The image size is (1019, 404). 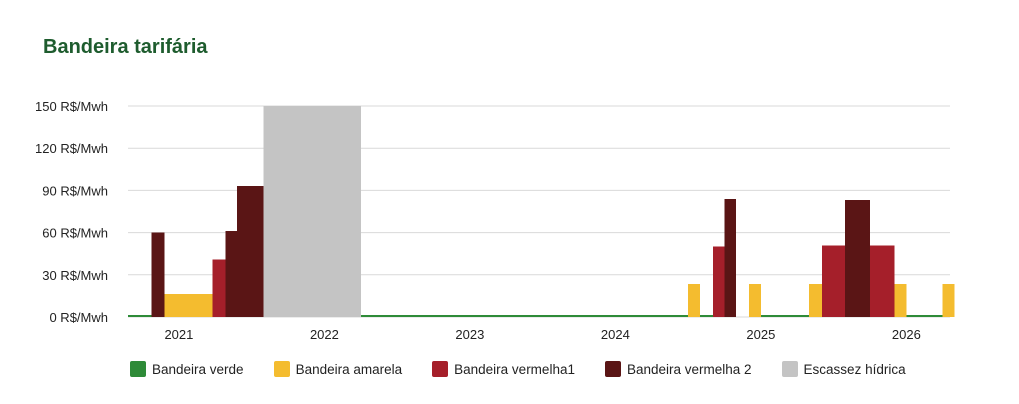 What do you see at coordinates (178, 334) in the screenshot?
I see `x-tick-label: 2021` at bounding box center [178, 334].